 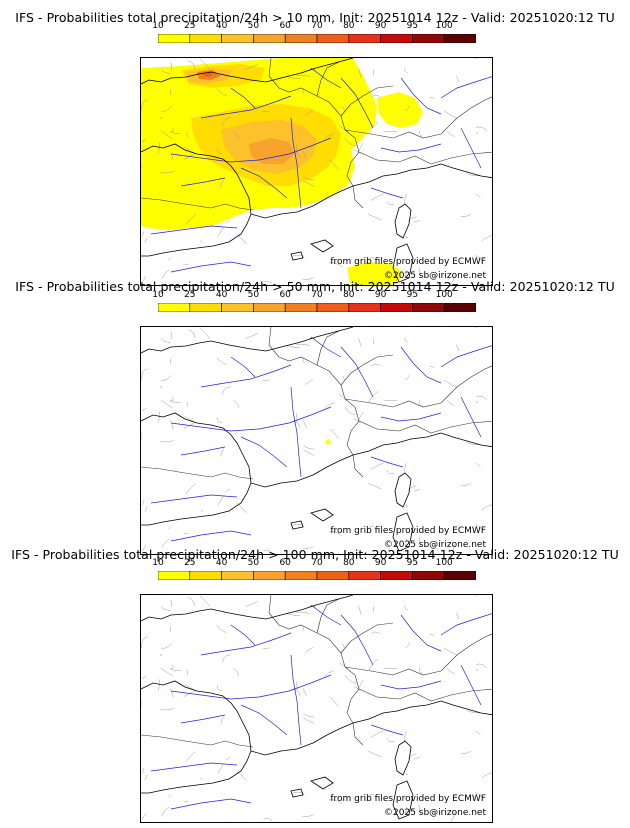 What do you see at coordinates (403, 263) in the screenshot?
I see `sardinia-island` at bounding box center [403, 263].